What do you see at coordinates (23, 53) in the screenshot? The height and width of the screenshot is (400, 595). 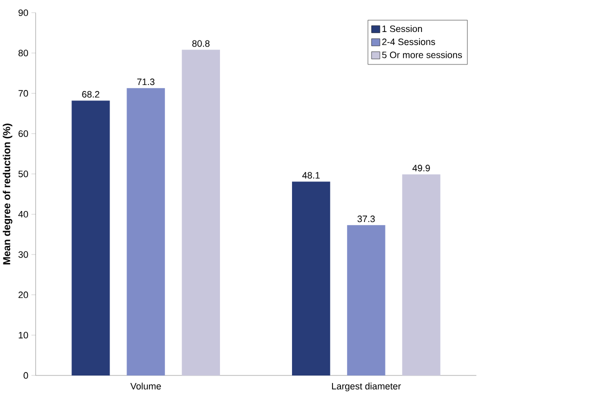 I see `y-tick-label: 80` at bounding box center [23, 53].